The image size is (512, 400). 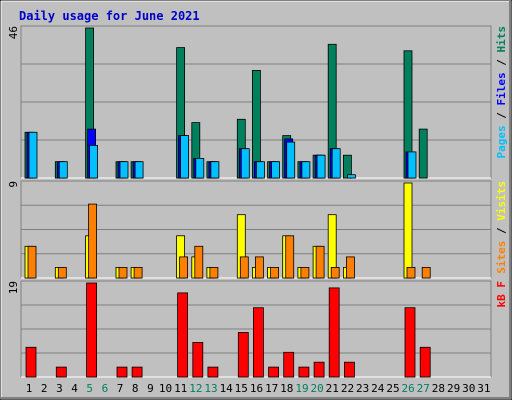 What do you see at coordinates (44, 388) in the screenshot?
I see `x-tick-label: 2` at bounding box center [44, 388].